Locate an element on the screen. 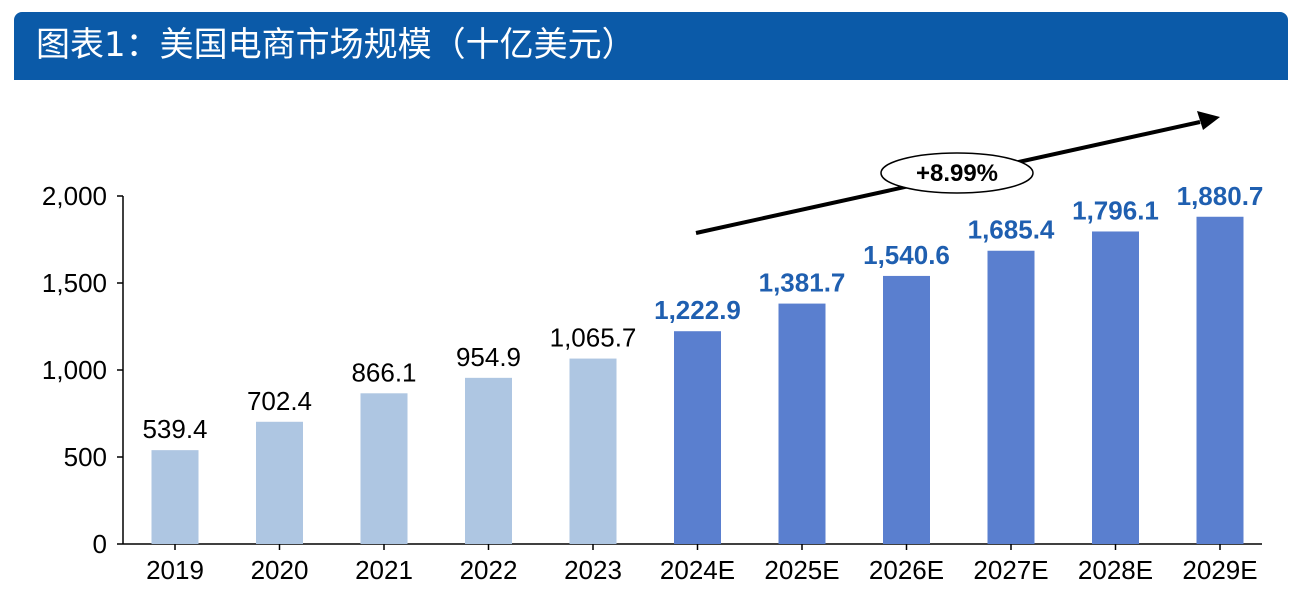  data-label: 1,540.6 is located at coordinates (906, 255).